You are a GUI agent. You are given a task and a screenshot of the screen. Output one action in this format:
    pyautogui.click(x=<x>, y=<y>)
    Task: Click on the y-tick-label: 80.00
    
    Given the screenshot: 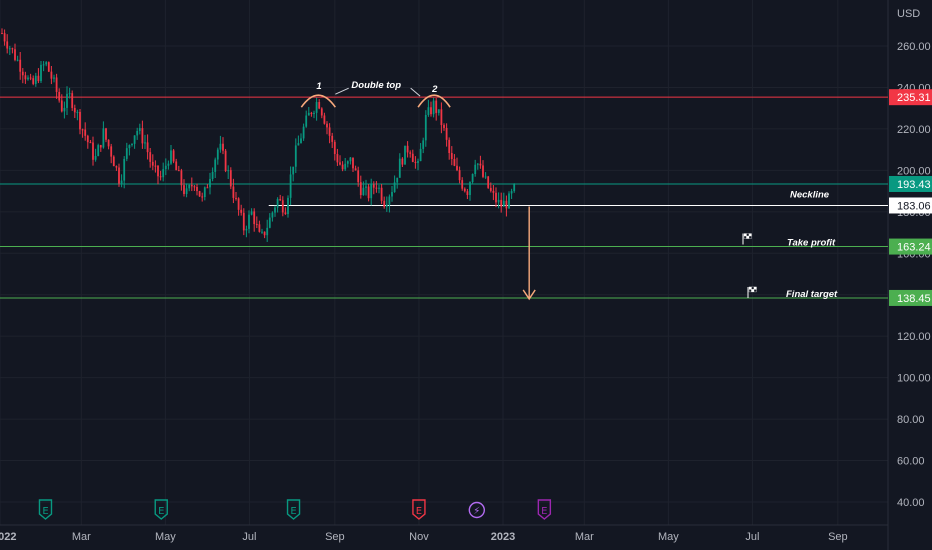 What is the action you would take?
    pyautogui.click(x=911, y=420)
    